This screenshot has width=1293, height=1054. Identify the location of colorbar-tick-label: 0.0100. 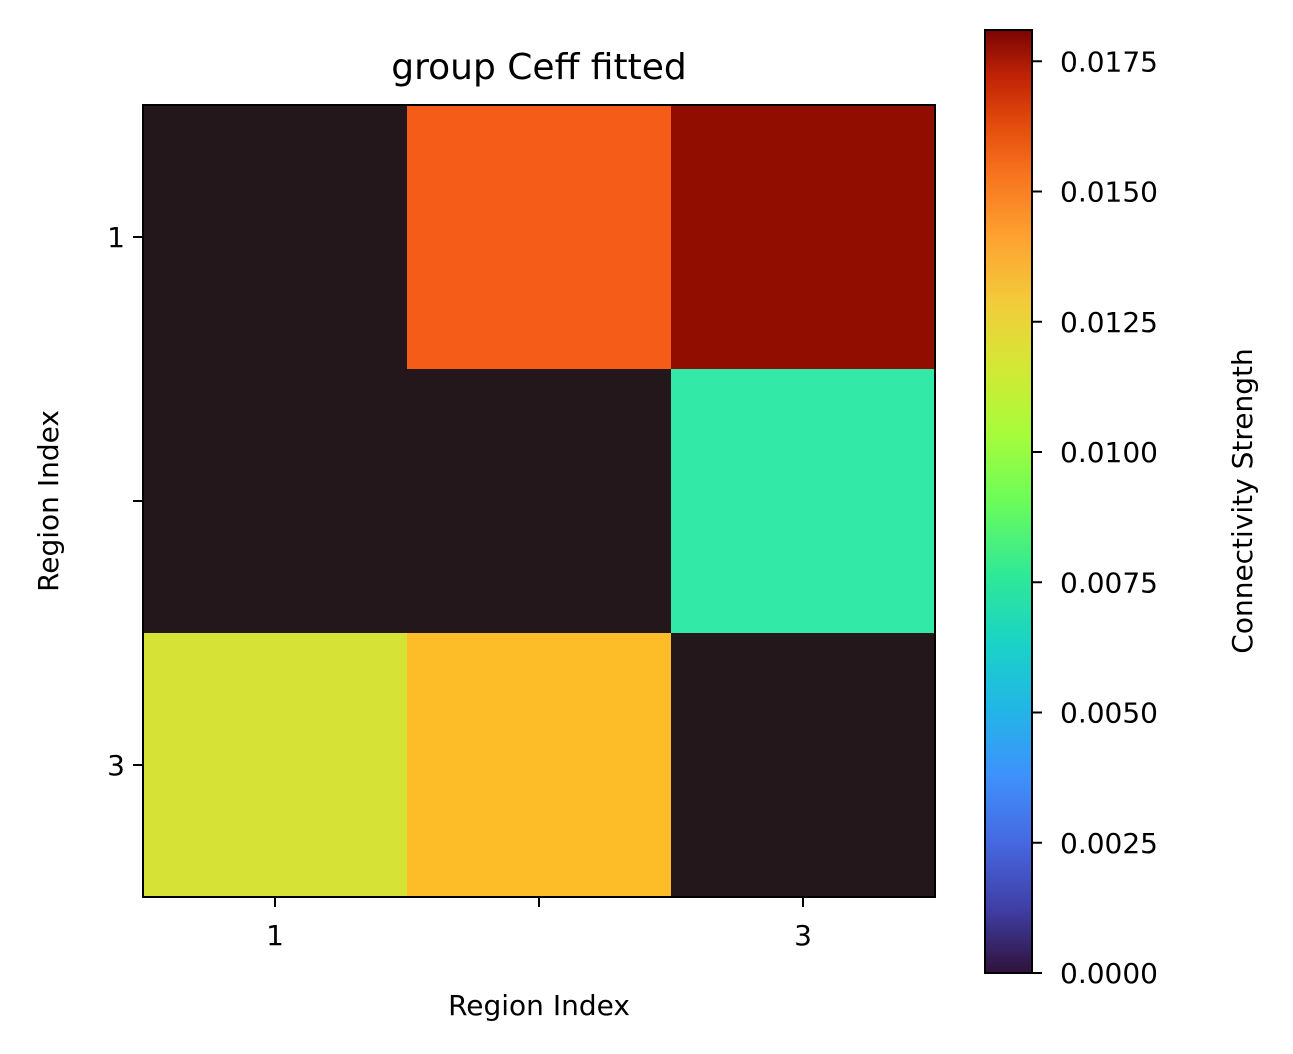
(1109, 452).